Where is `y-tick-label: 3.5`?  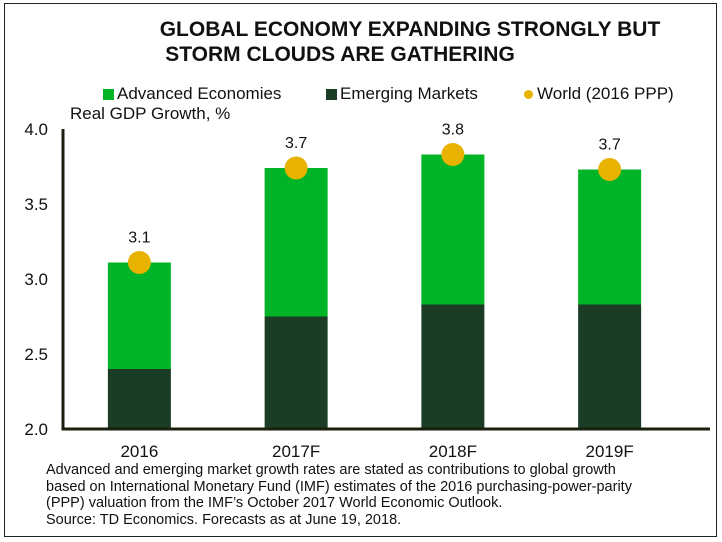
y-tick-label: 3.5 is located at coordinates (36, 204).